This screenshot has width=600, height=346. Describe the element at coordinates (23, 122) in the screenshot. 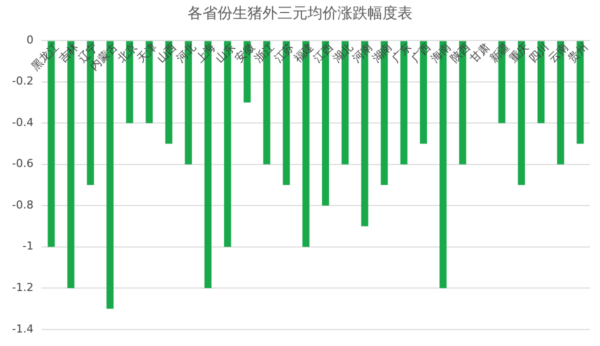

I see `y-tick-label: -0.4` at that location.